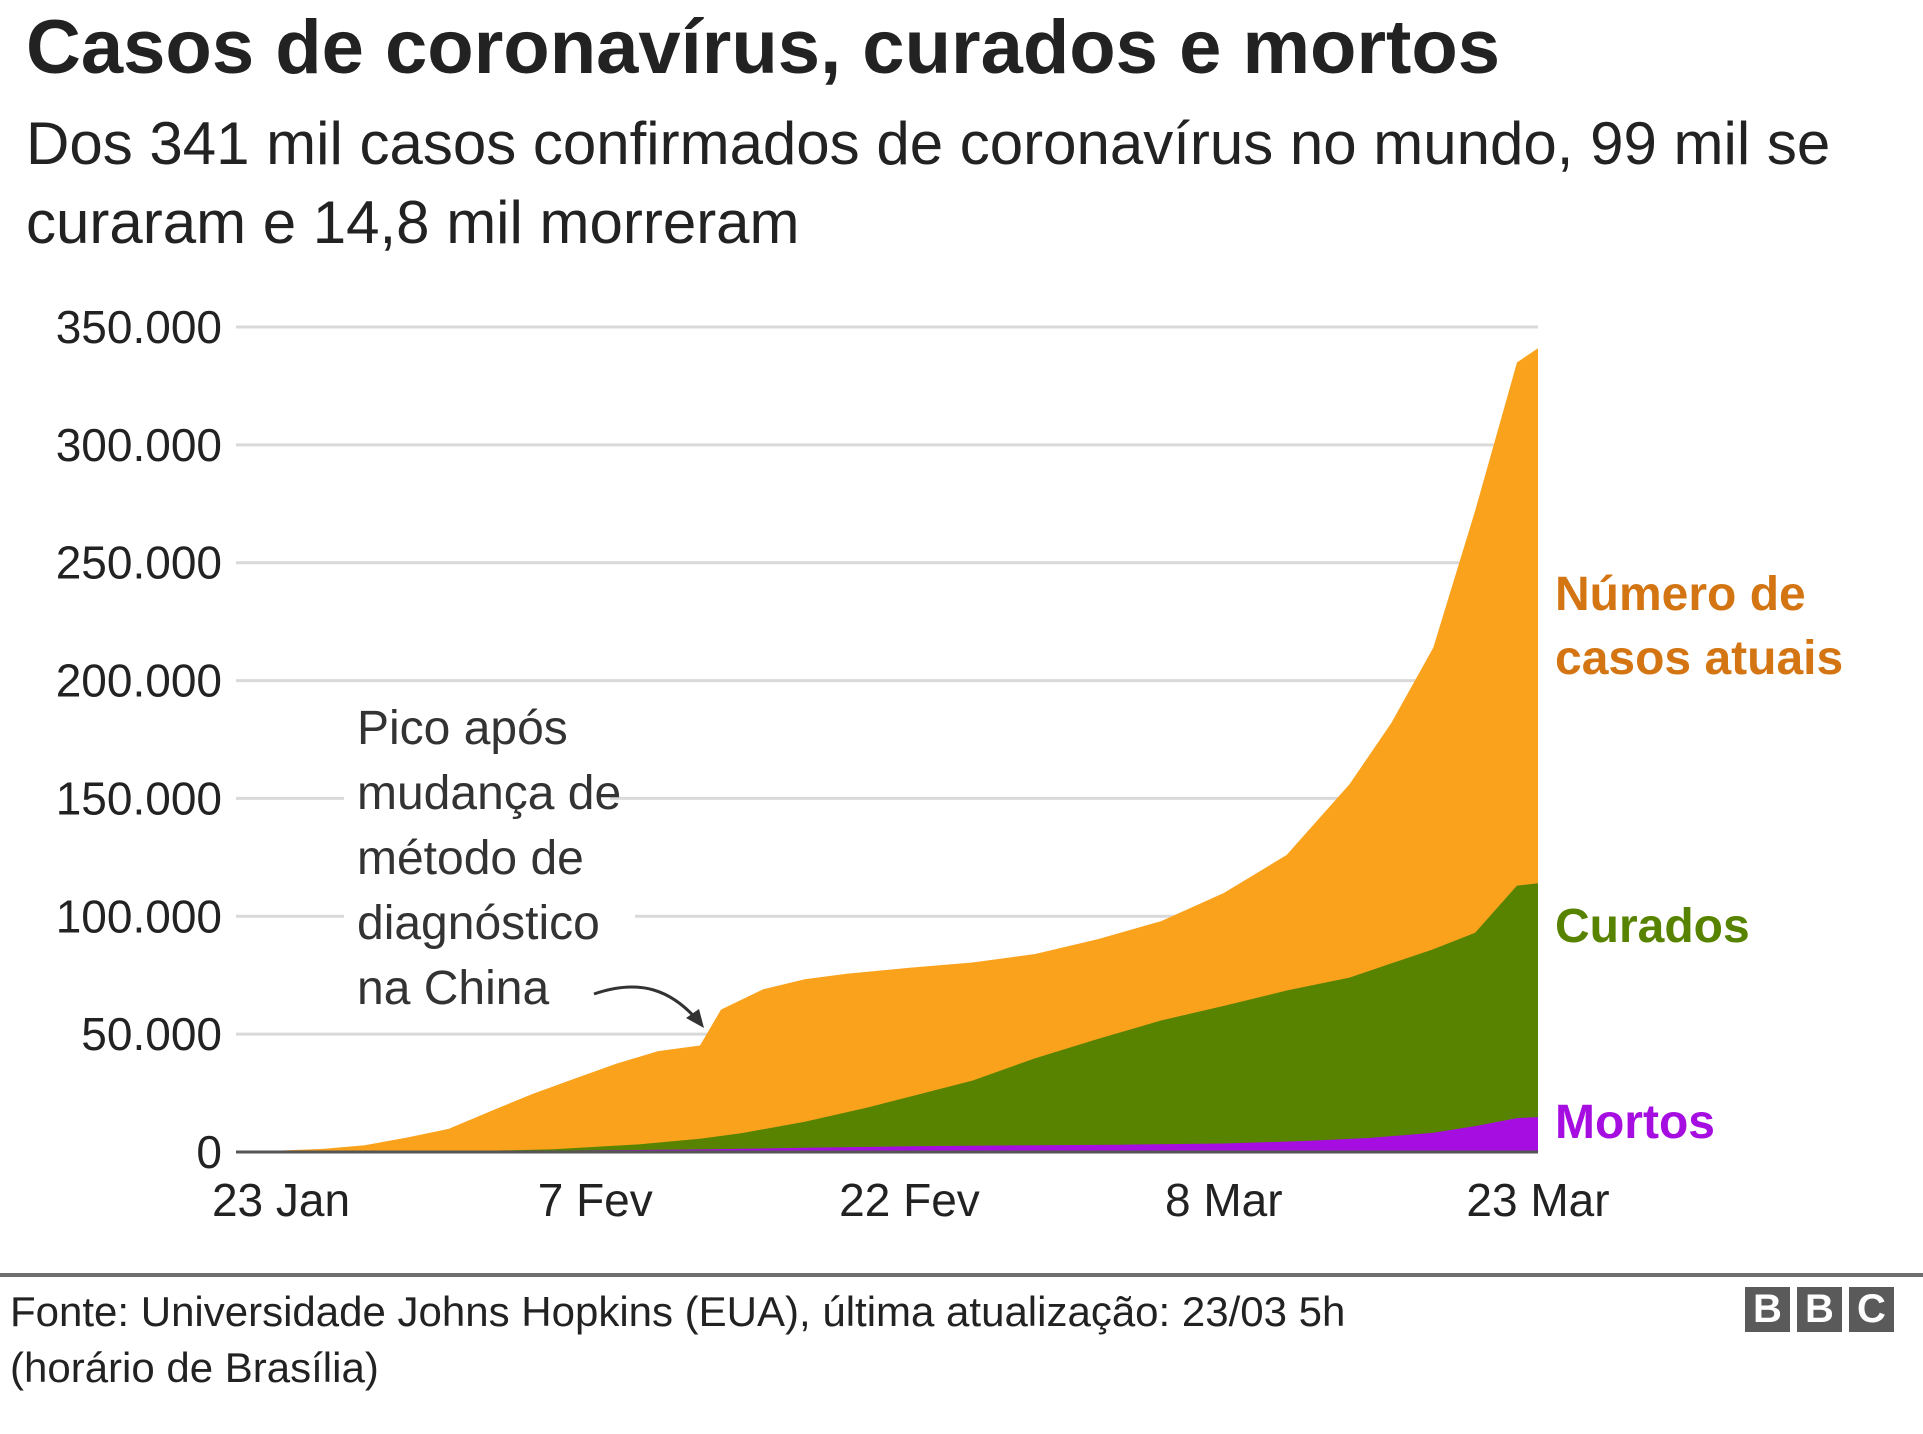 The width and height of the screenshot is (1923, 1434). Describe the element at coordinates (1537, 1200) in the screenshot. I see `x-tick-label: 23 Mar` at that location.